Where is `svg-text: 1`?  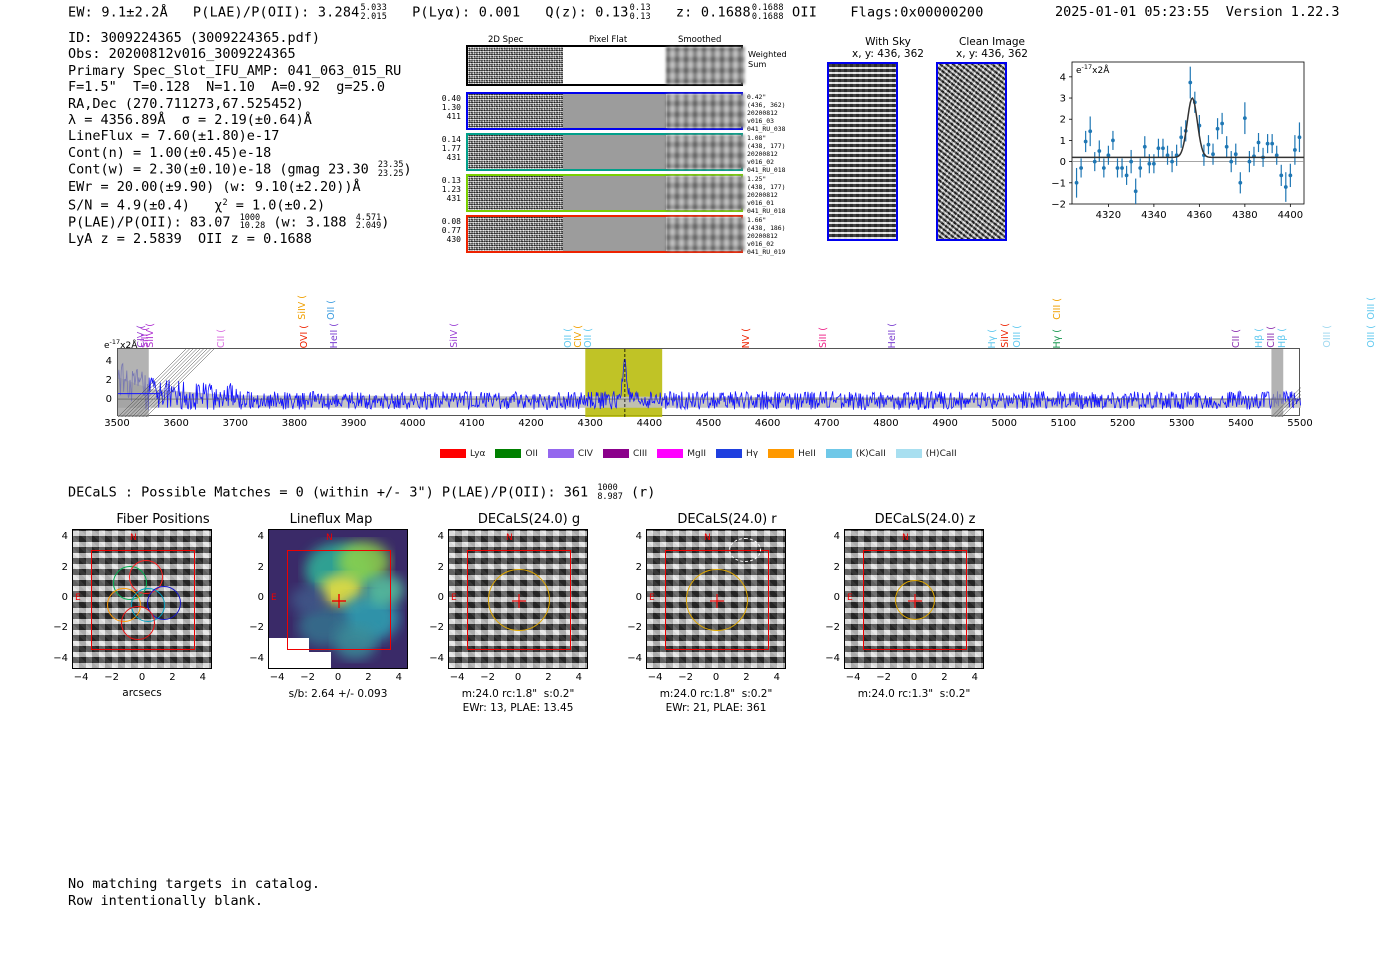 svg-text: 1 is located at coordinates (1063, 141).